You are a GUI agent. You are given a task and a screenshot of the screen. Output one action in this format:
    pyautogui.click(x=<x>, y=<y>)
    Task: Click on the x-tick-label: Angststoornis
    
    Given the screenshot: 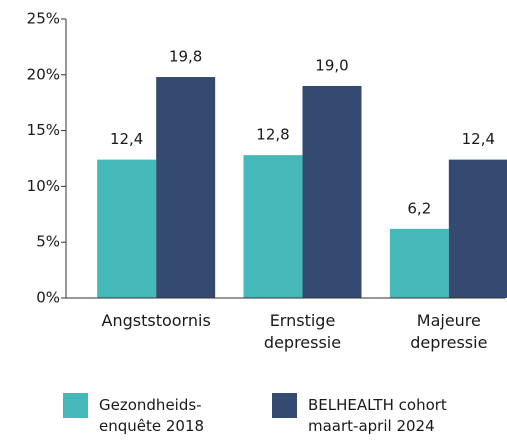 What is the action you would take?
    pyautogui.click(x=156, y=321)
    